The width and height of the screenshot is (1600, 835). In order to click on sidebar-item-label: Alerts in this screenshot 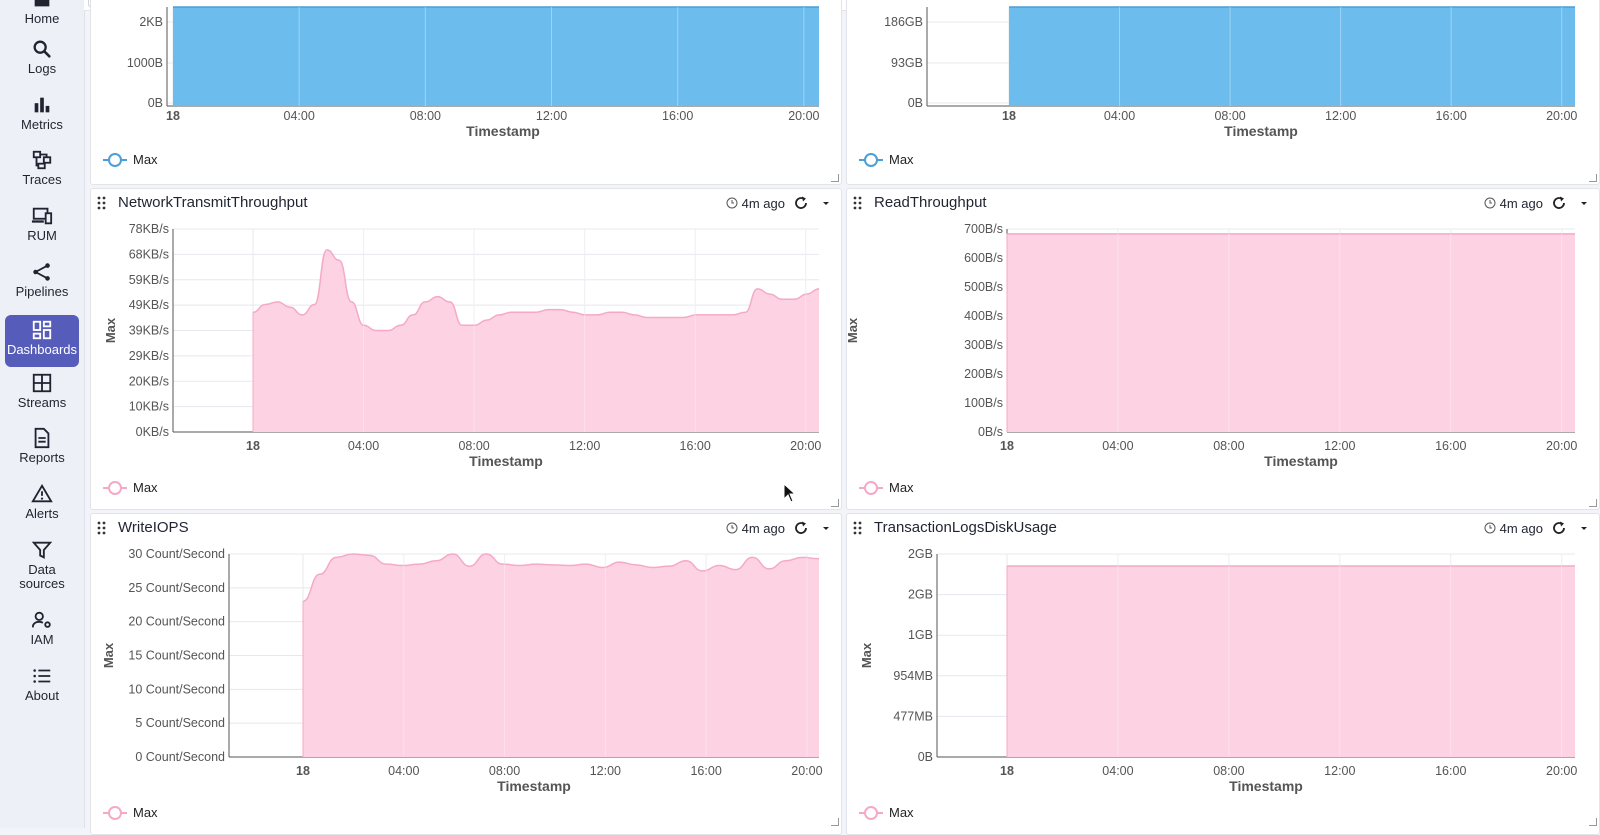, I will do `click(42, 513)`.